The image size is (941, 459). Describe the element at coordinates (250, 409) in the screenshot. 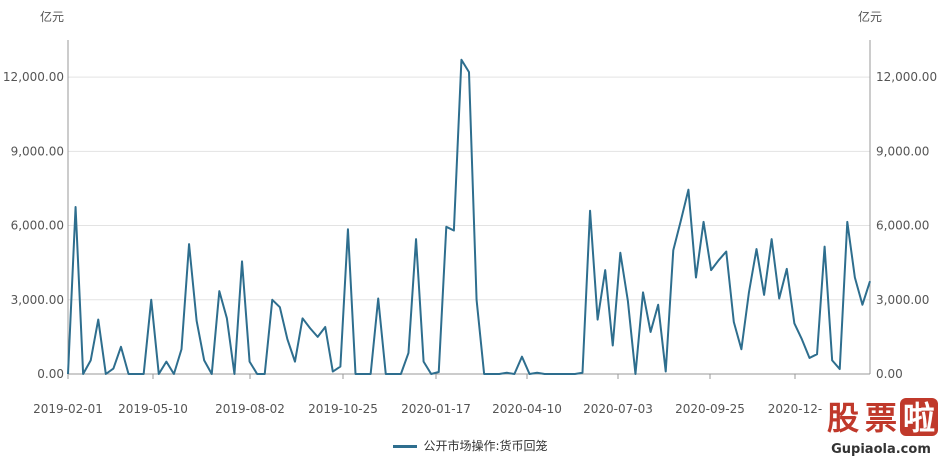

I see `x-tick-label: 2019-08-02` at that location.